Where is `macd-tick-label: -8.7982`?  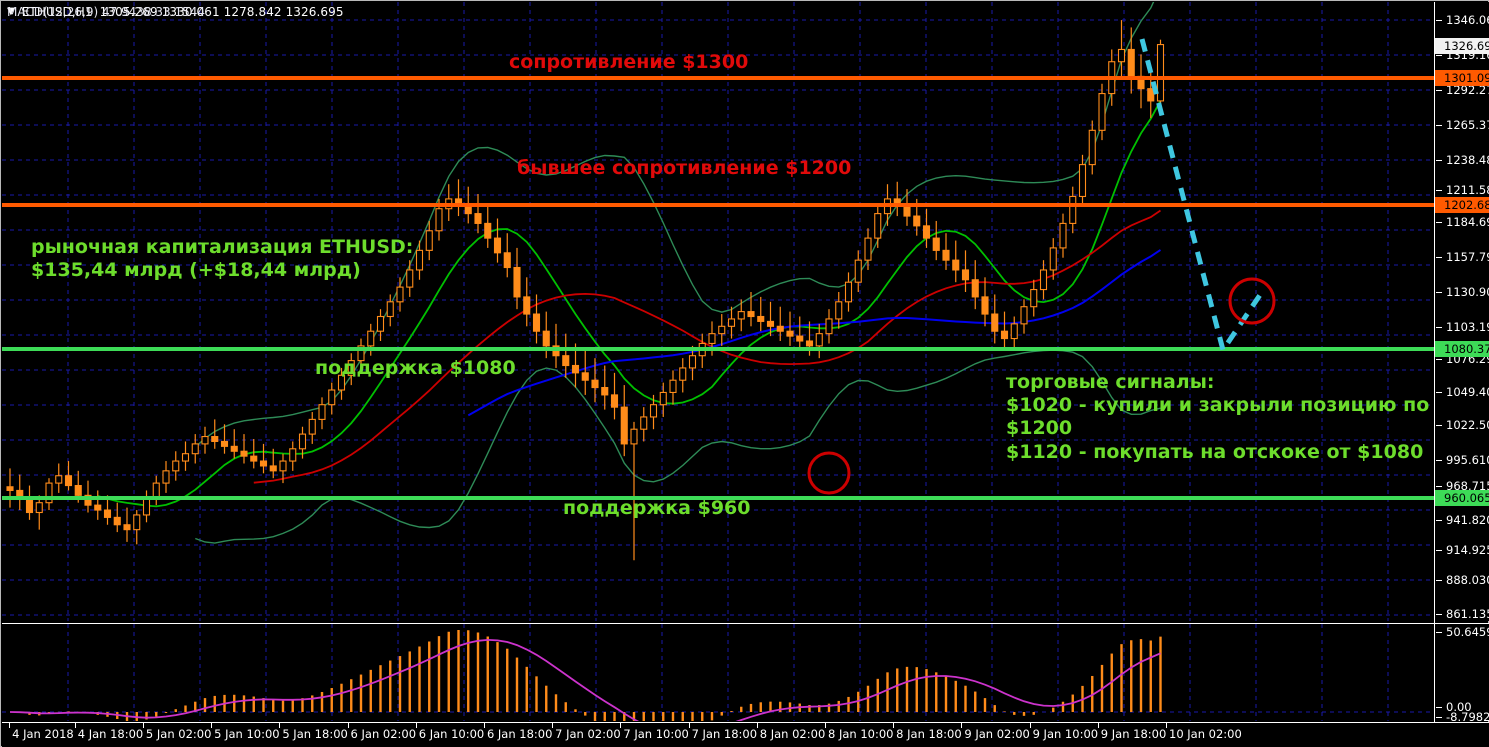
macd-tick-label: -8.7982 is located at coordinates (1467, 715).